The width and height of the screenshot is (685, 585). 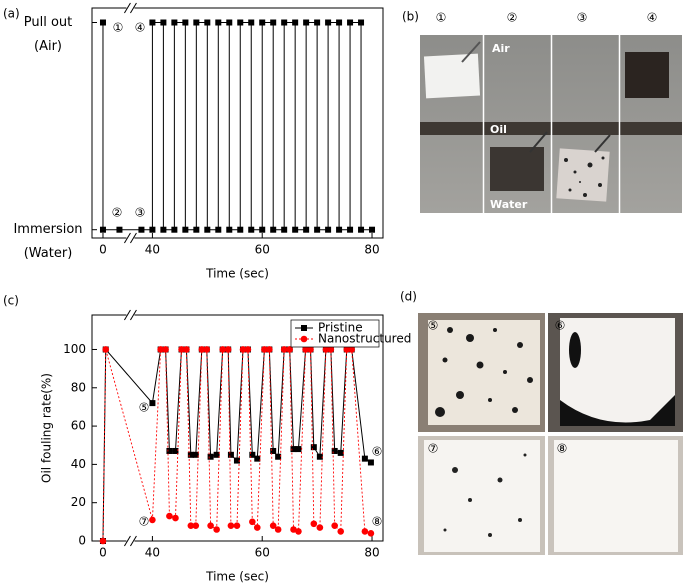 I want to click on photo-strip: (b) ① ② ③ ④ Air Oil Water, so click(x=542, y=111).